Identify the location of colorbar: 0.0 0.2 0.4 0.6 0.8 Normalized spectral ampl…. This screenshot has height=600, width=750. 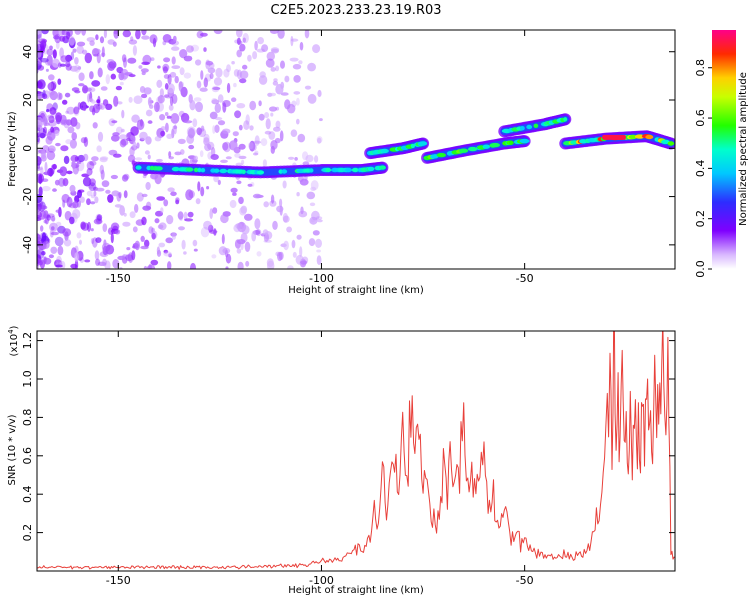
(721, 154).